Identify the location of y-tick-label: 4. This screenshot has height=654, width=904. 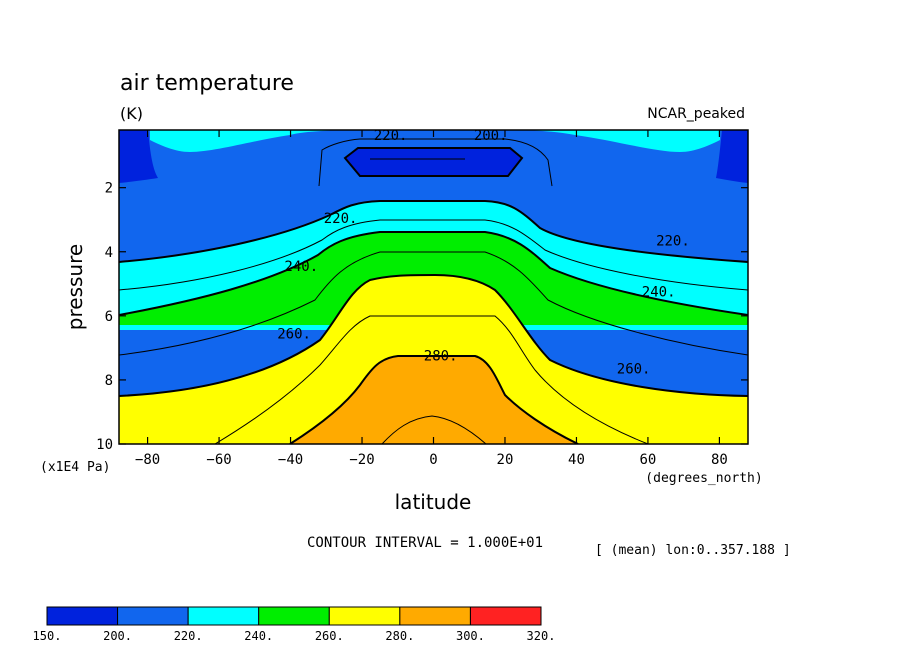
(109, 253).